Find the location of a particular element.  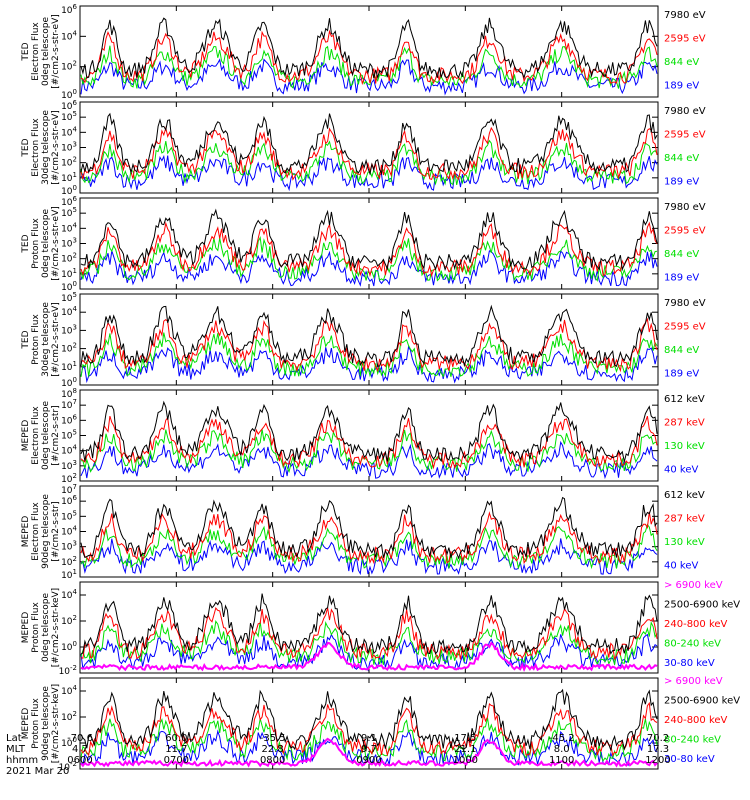

legend-entry: 30-80 keV is located at coordinates (689, 663).